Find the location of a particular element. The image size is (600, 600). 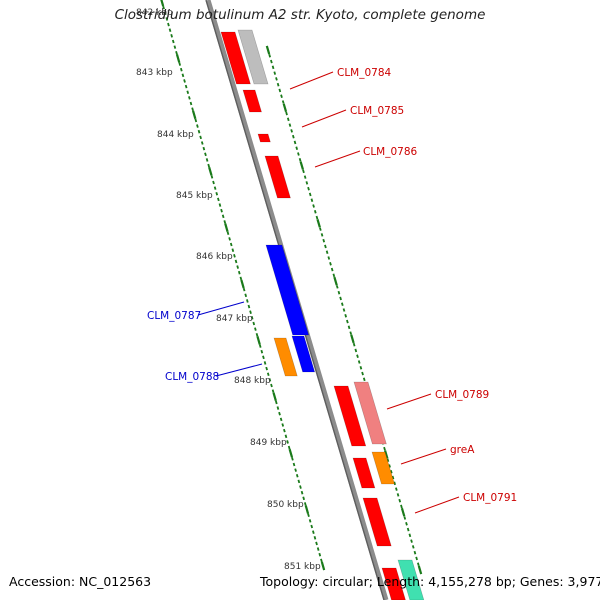

scale-label: 849 kbp is located at coordinates (268, 443).